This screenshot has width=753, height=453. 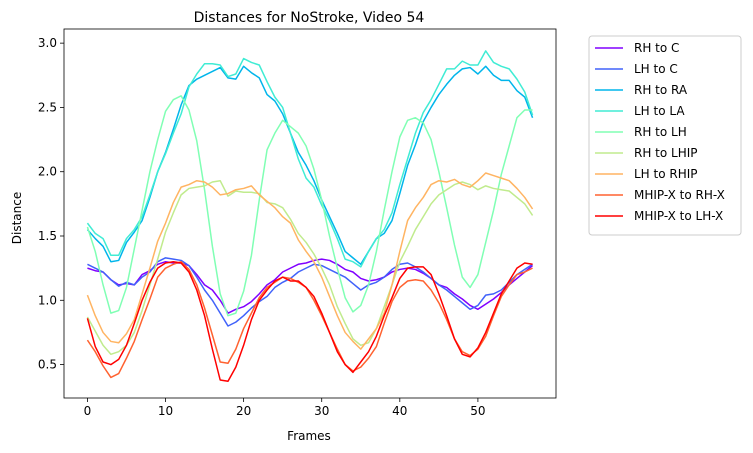 What do you see at coordinates (88, 411) in the screenshot?
I see `x-tick-label: 0` at bounding box center [88, 411].